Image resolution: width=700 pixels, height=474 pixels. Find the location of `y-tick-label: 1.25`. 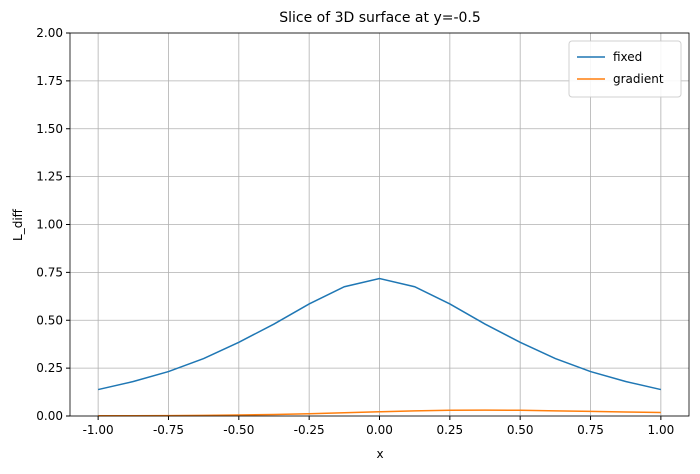

y-tick-label: 1.25 is located at coordinates (49, 177).